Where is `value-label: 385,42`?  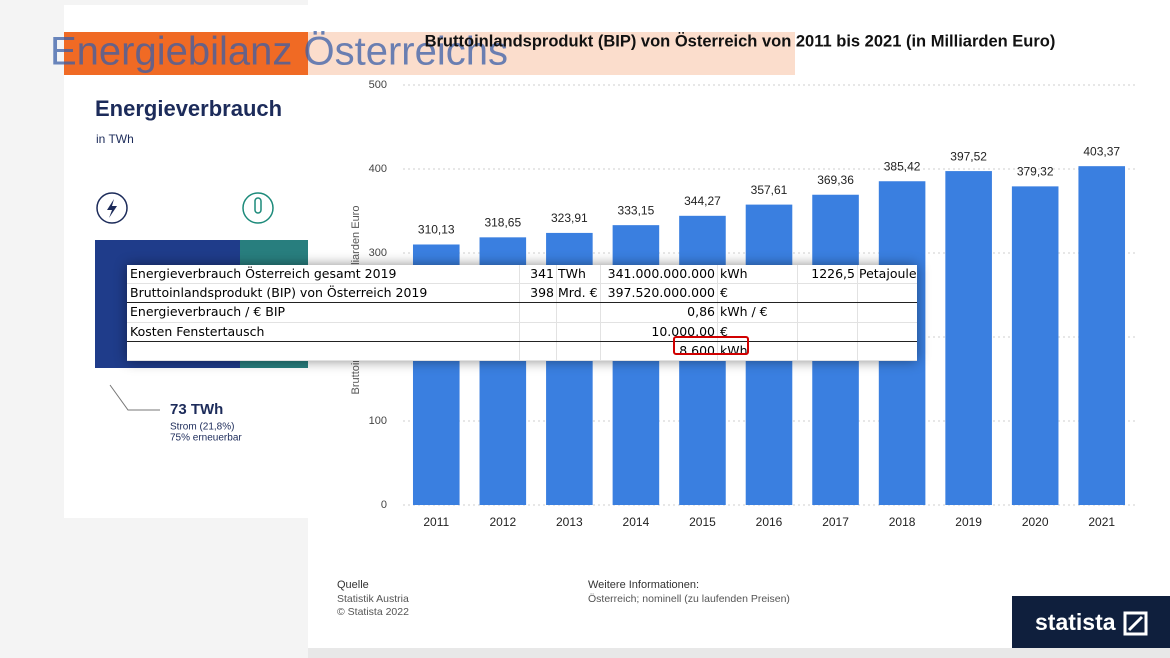 value-label: 385,42 is located at coordinates (902, 166).